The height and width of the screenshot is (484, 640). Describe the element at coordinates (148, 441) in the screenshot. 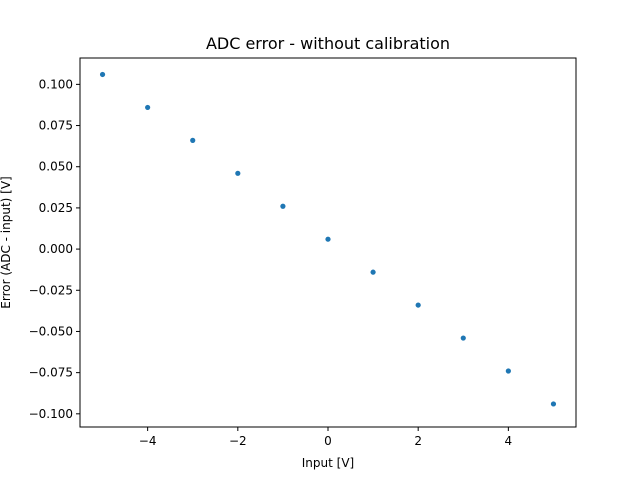

I see `x-tick-label: −4` at that location.